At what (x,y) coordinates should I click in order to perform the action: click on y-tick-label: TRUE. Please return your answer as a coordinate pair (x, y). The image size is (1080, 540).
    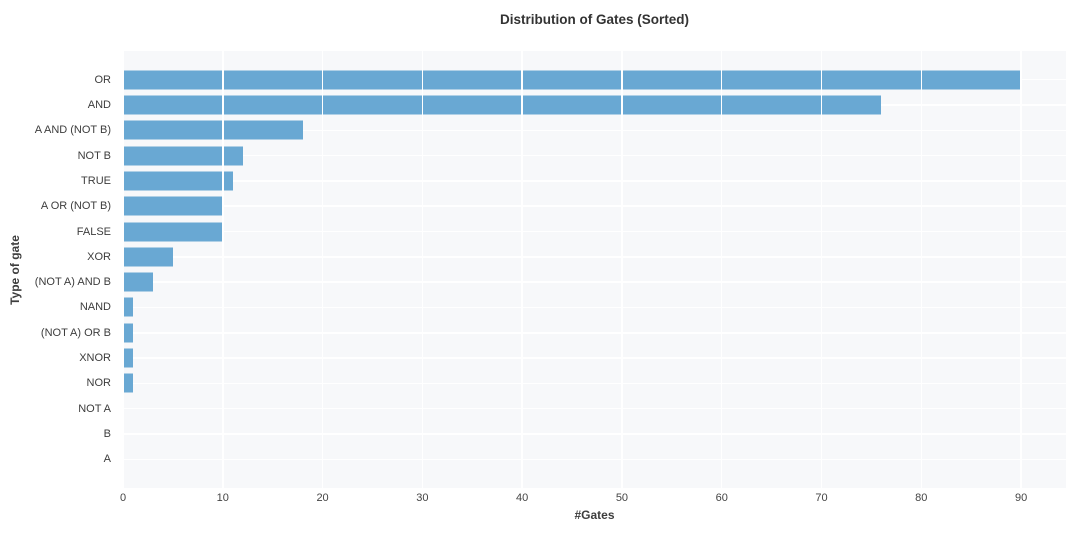
    Looking at the image, I should click on (96, 180).